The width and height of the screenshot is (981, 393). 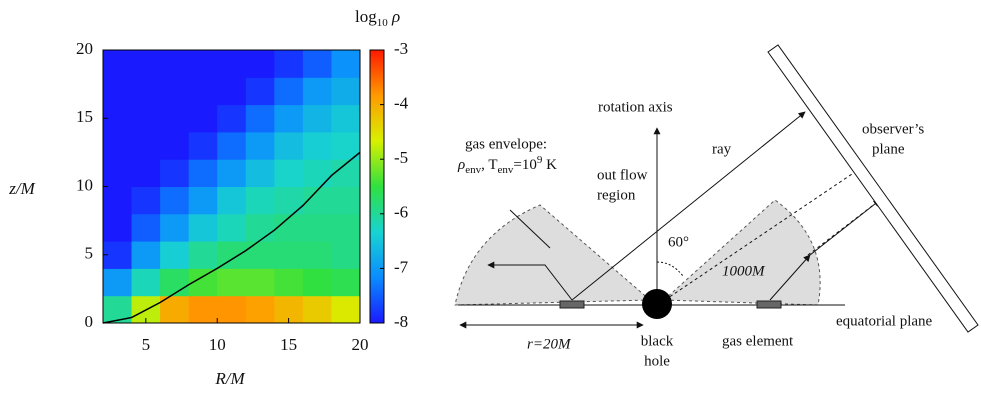 What do you see at coordinates (401, 103) in the screenshot?
I see `colorbar-tick-label: -4` at bounding box center [401, 103].